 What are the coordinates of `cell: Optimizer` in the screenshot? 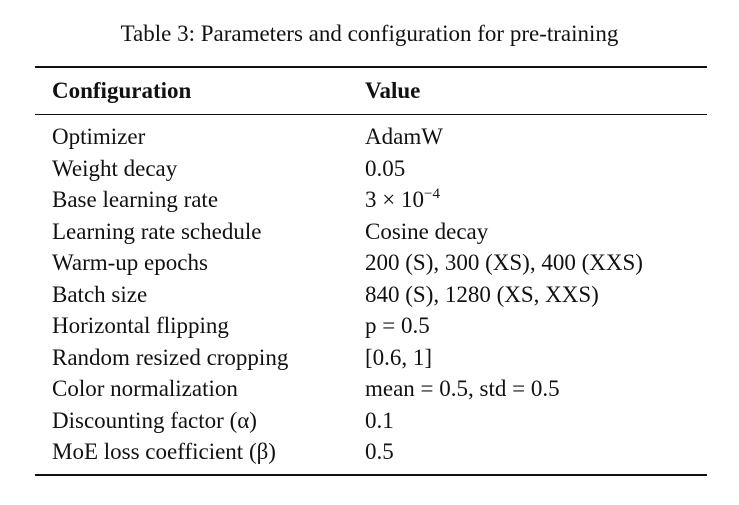 It's located at (99, 136).